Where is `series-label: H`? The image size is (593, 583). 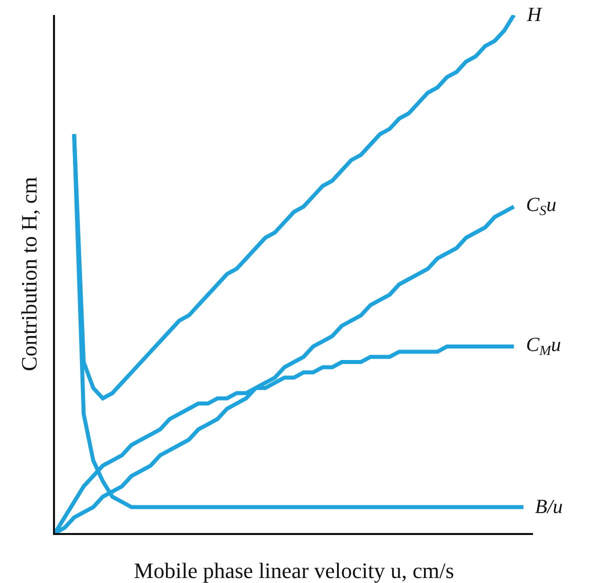 series-label: H is located at coordinates (534, 15).